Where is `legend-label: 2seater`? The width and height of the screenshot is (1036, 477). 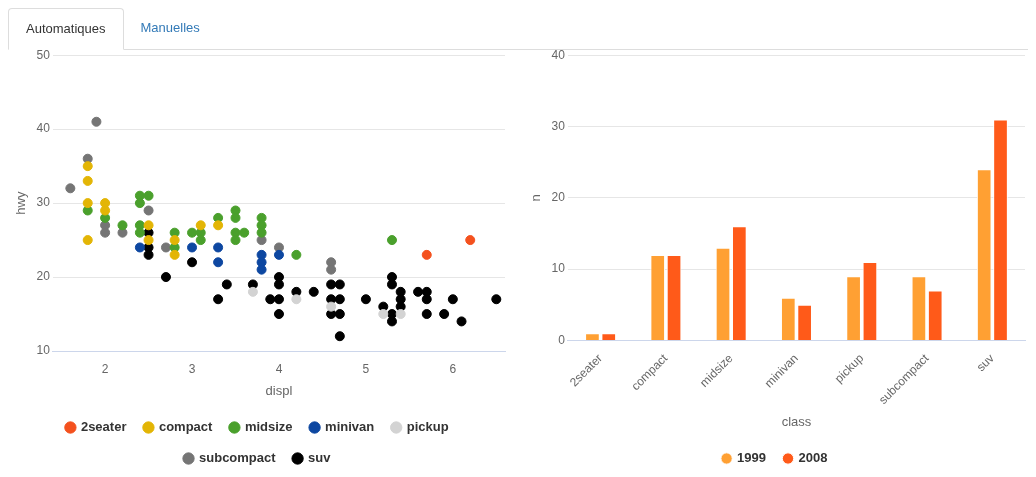
legend-label: 2seater is located at coordinates (103, 427).